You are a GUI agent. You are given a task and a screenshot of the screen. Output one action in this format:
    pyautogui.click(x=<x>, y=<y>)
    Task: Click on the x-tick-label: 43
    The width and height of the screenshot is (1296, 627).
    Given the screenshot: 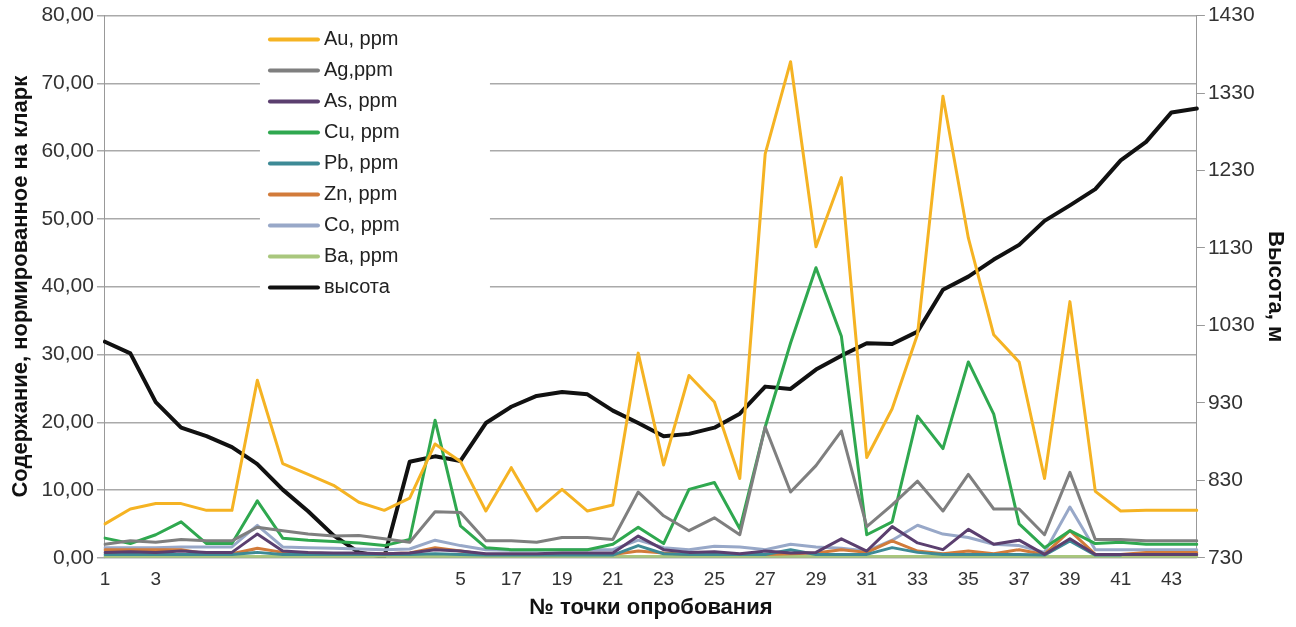 What is the action you would take?
    pyautogui.click(x=1171, y=579)
    